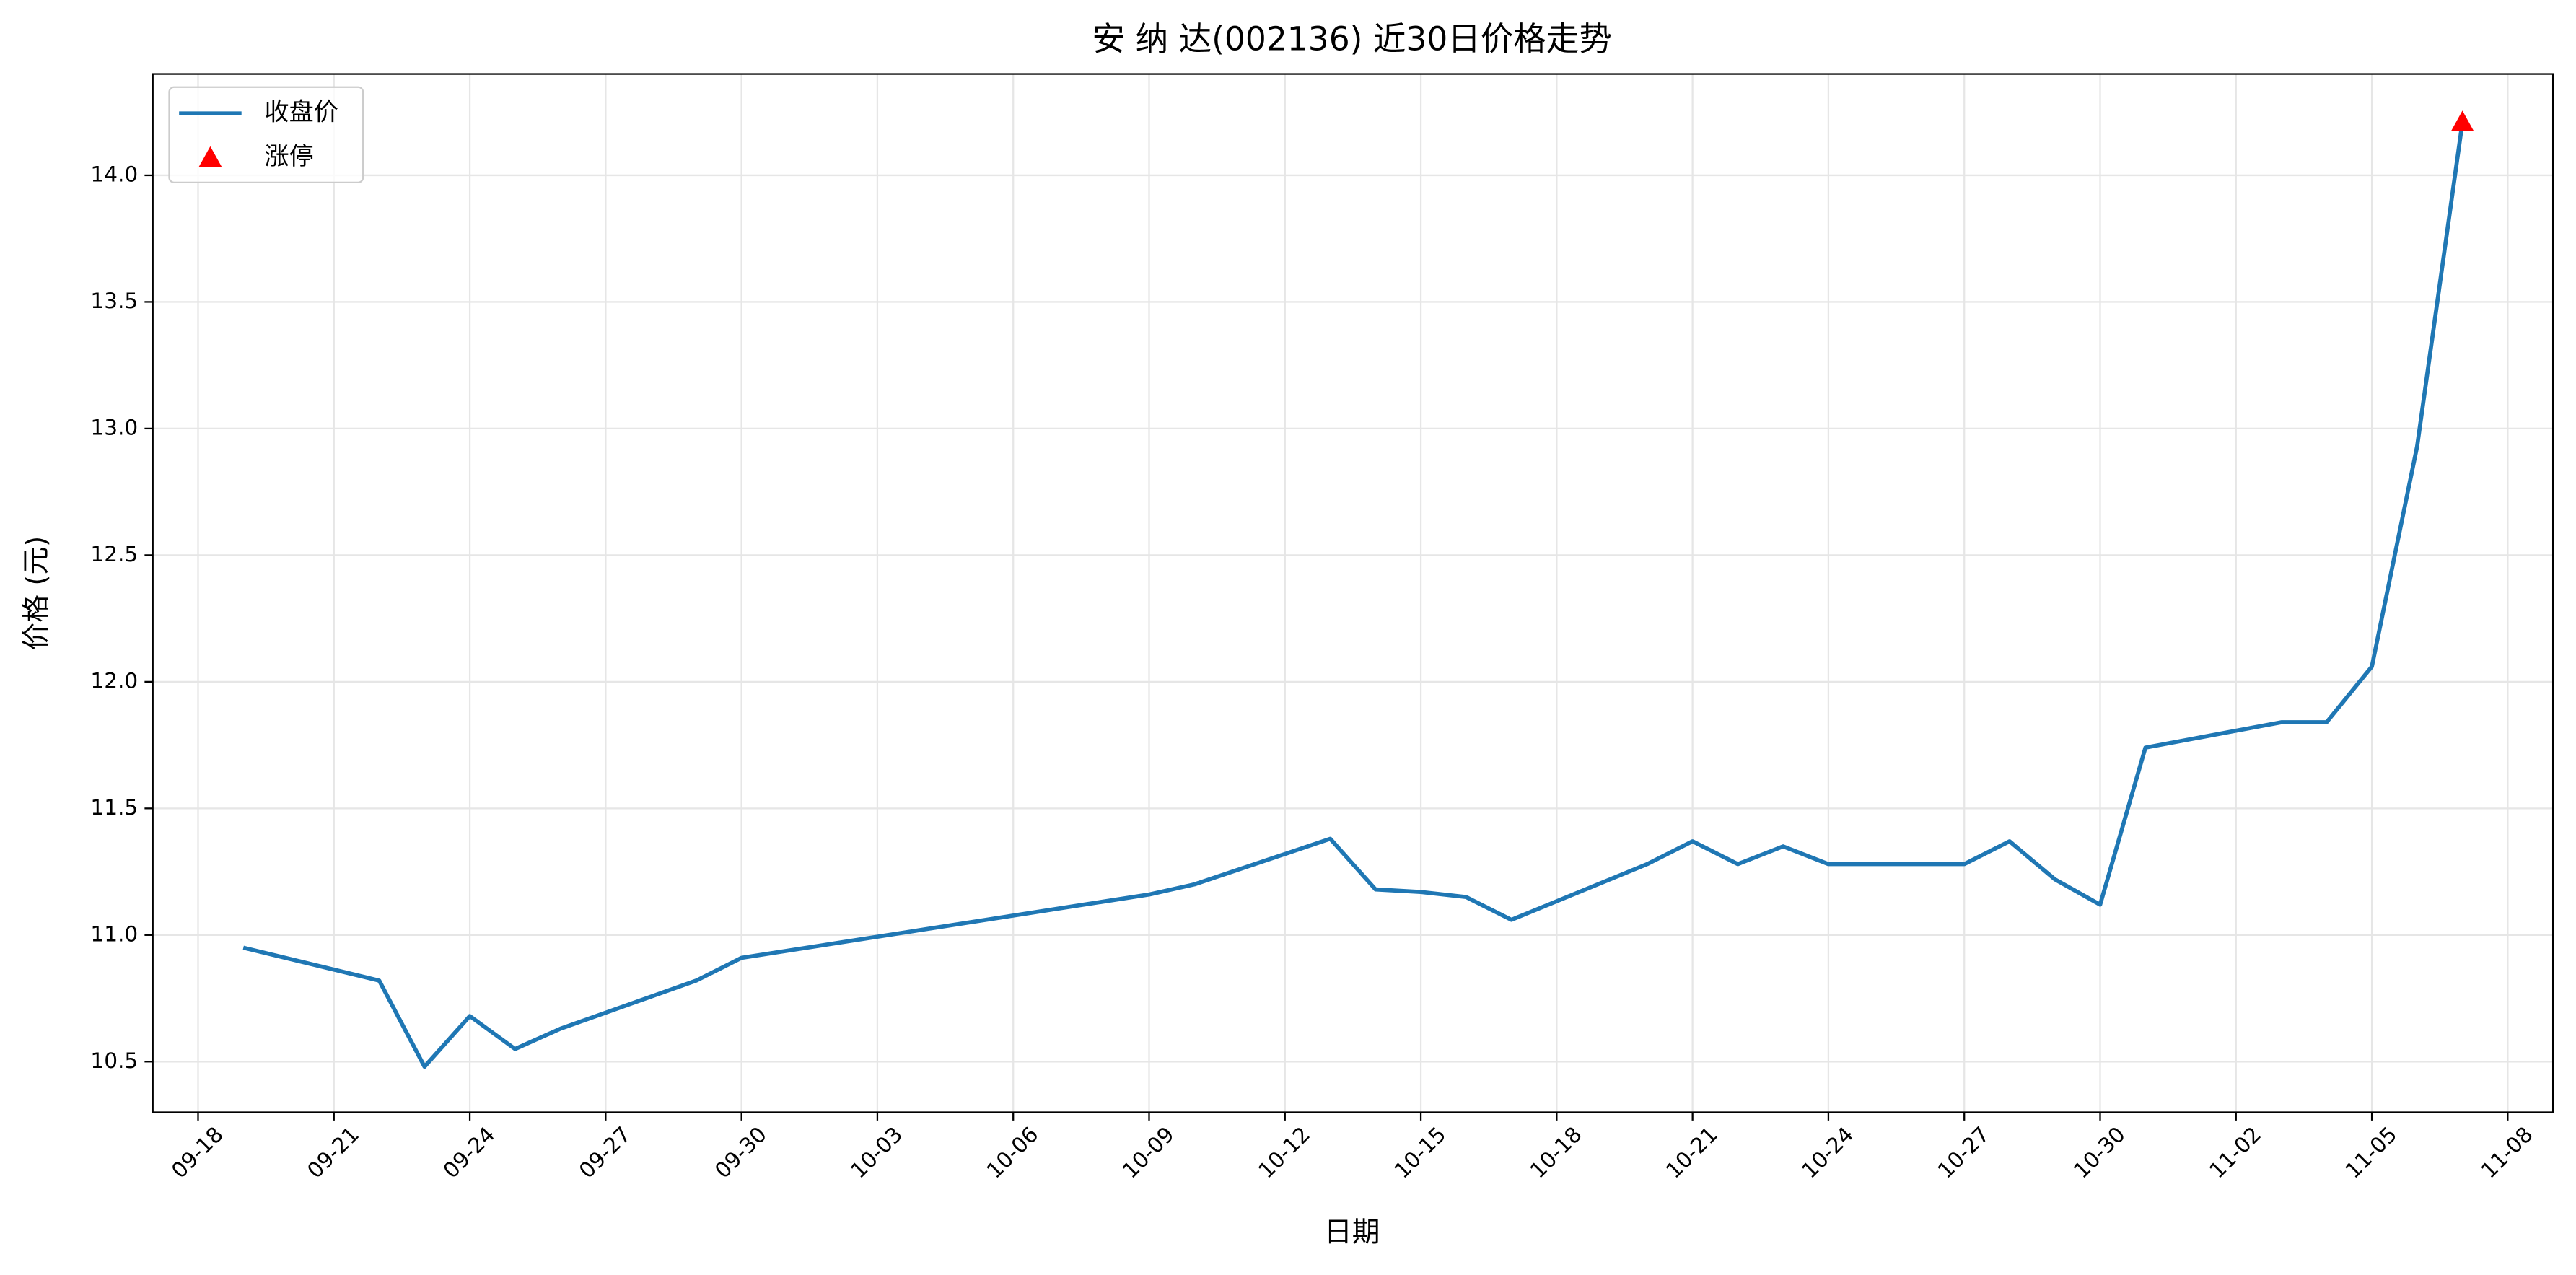  Describe the element at coordinates (1352, 39) in the screenshot. I see `chart-title: 安 纳 达(002136) 近30日价格走势` at that location.